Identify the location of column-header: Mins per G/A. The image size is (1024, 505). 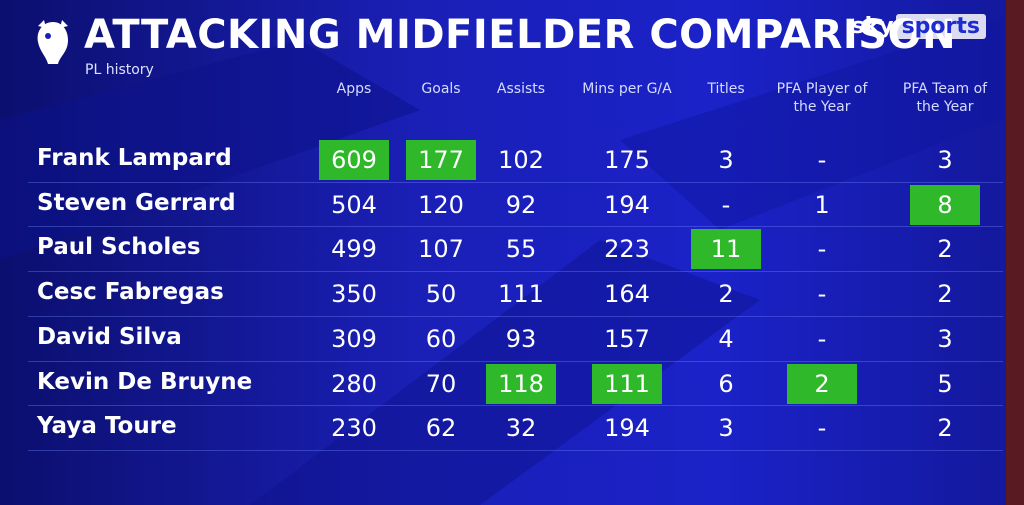
(627, 89).